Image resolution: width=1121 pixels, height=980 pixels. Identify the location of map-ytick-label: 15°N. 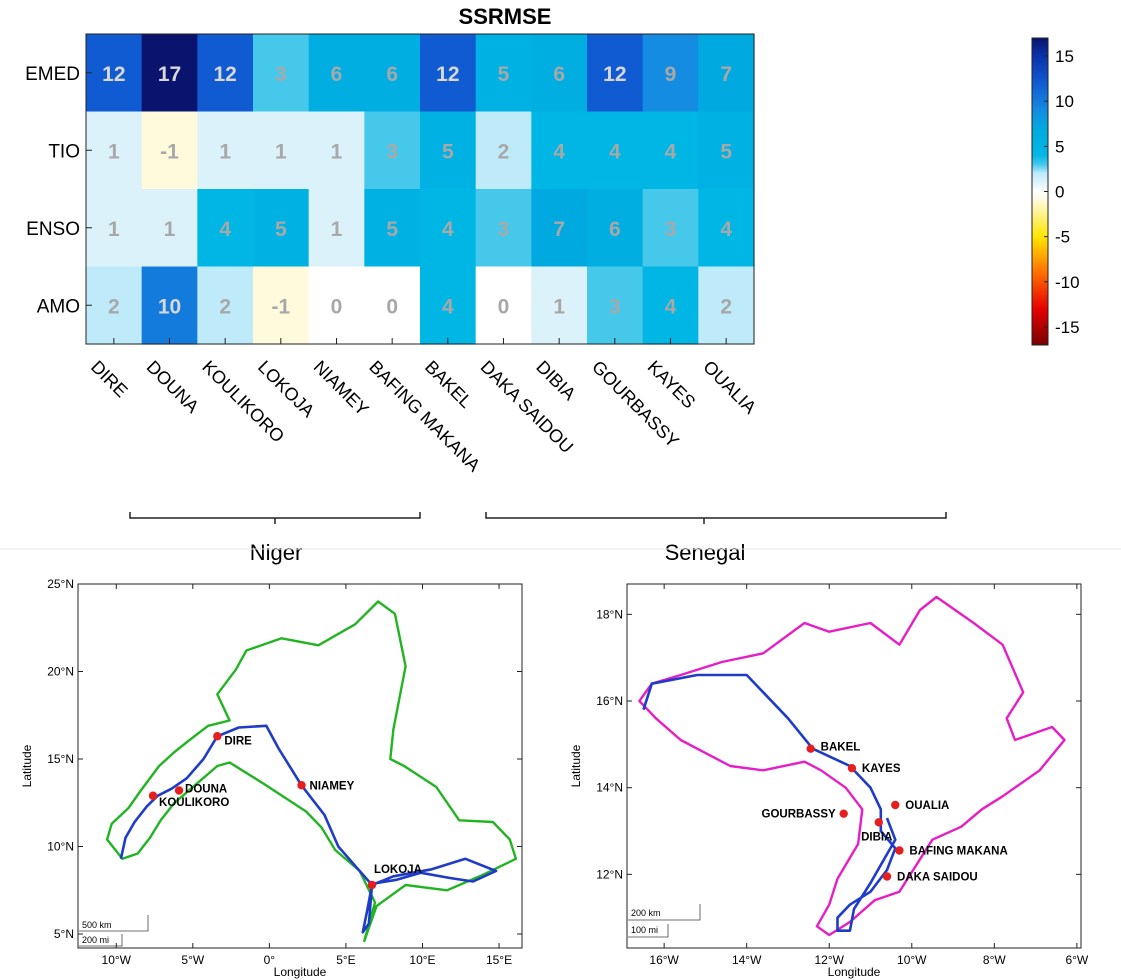
(60, 759).